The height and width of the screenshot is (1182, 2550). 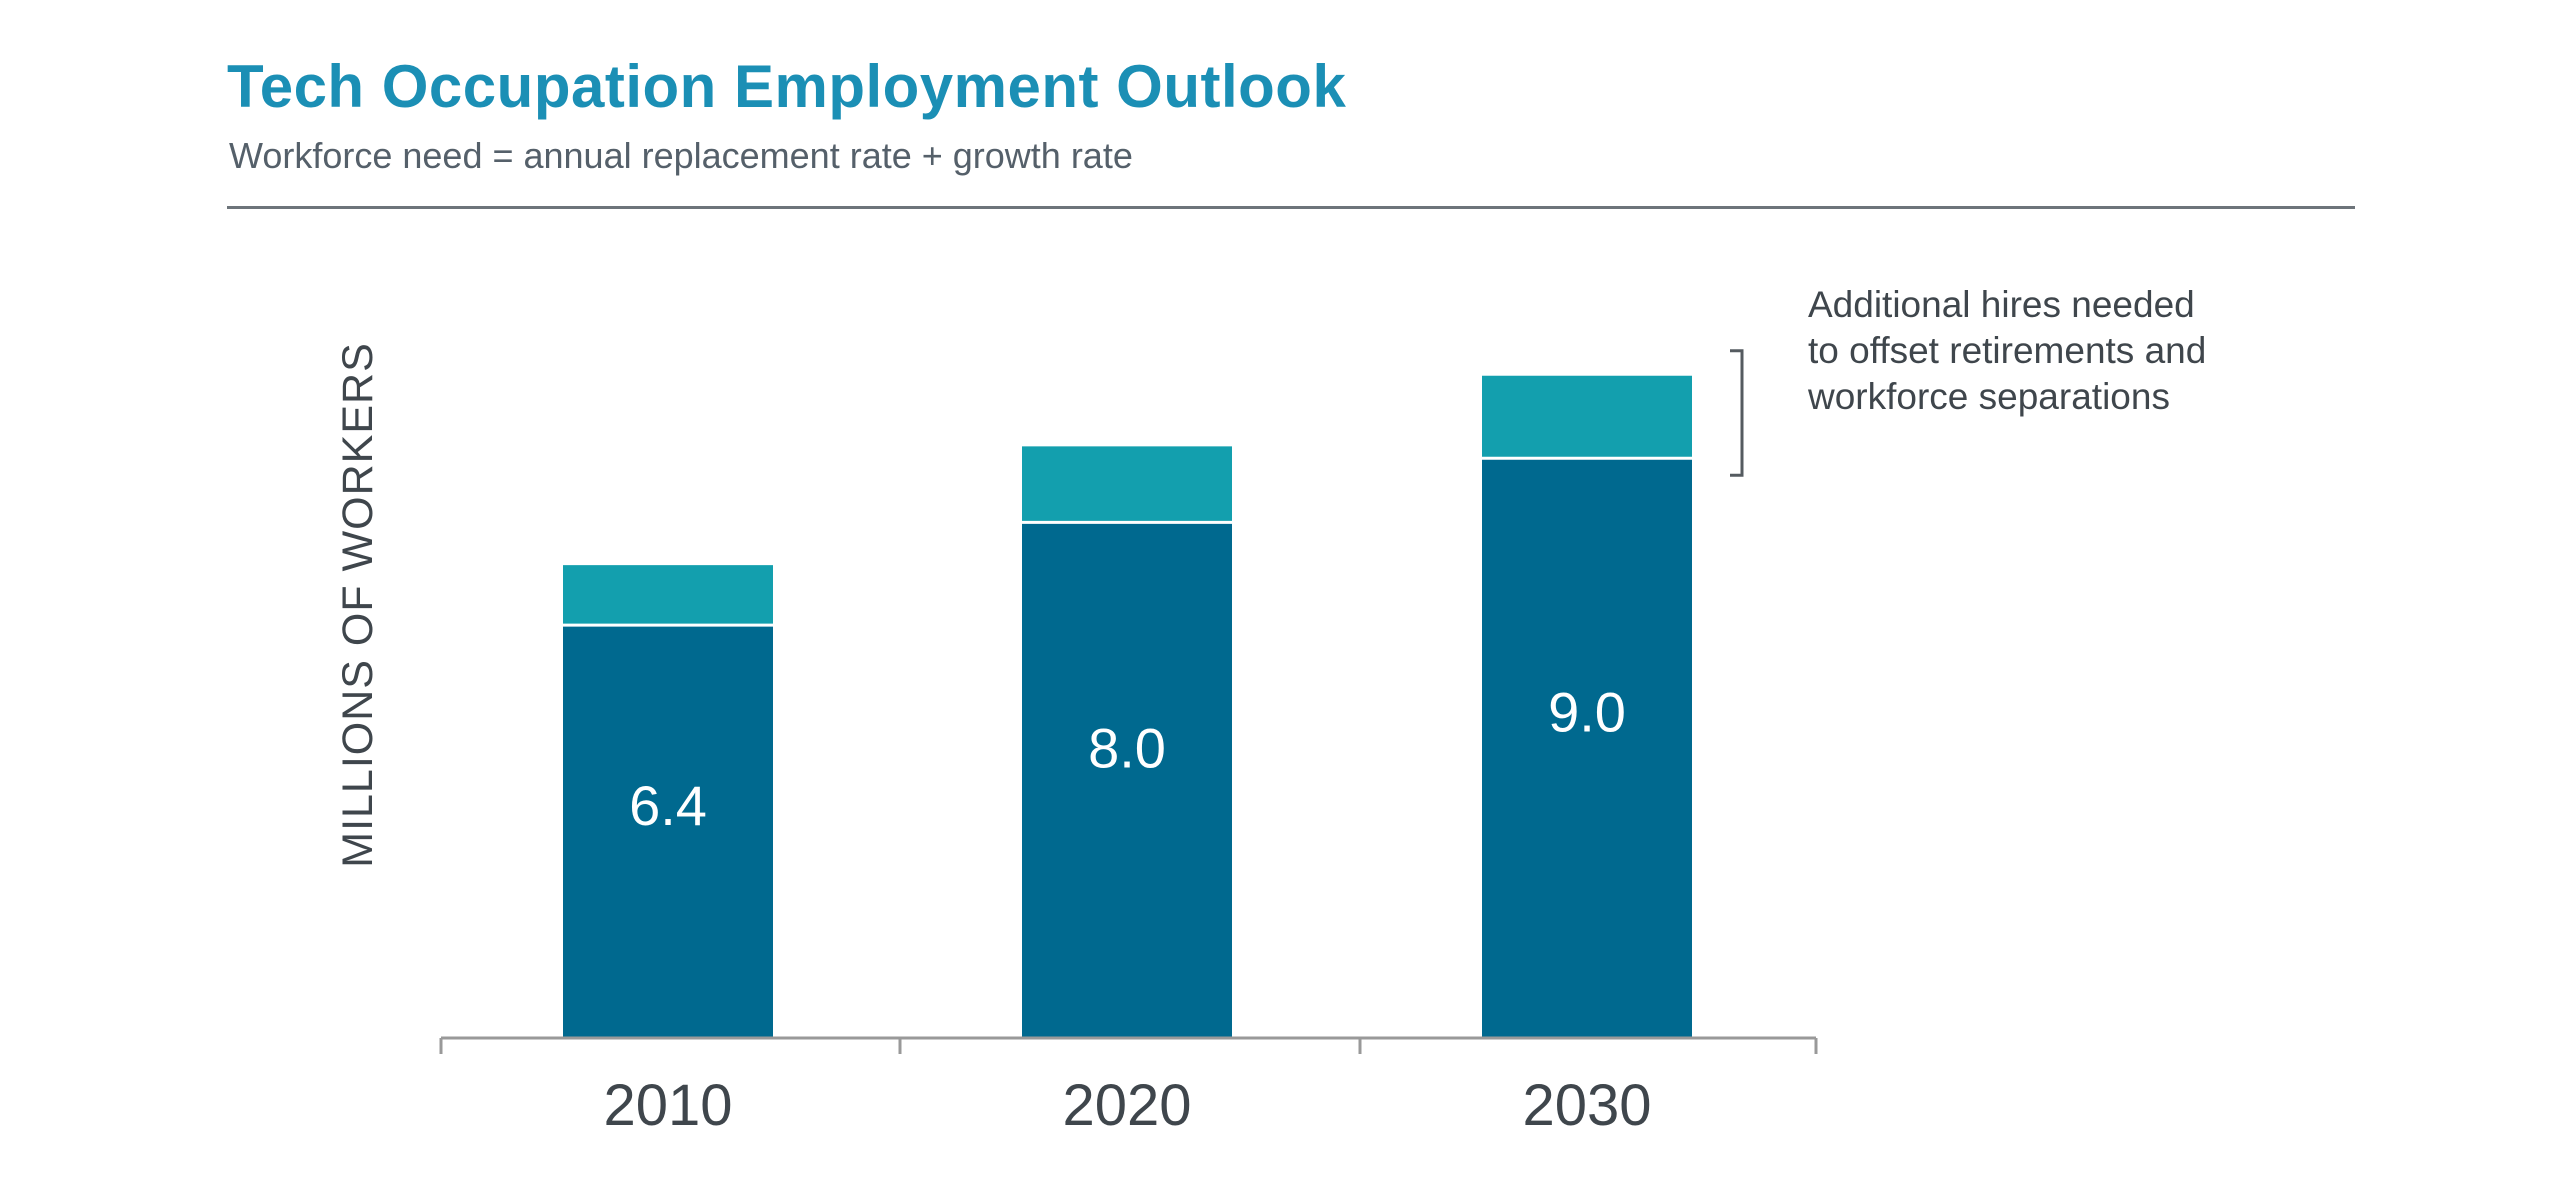 What do you see at coordinates (1127, 780) in the screenshot?
I see `bar-workforce-2020` at bounding box center [1127, 780].